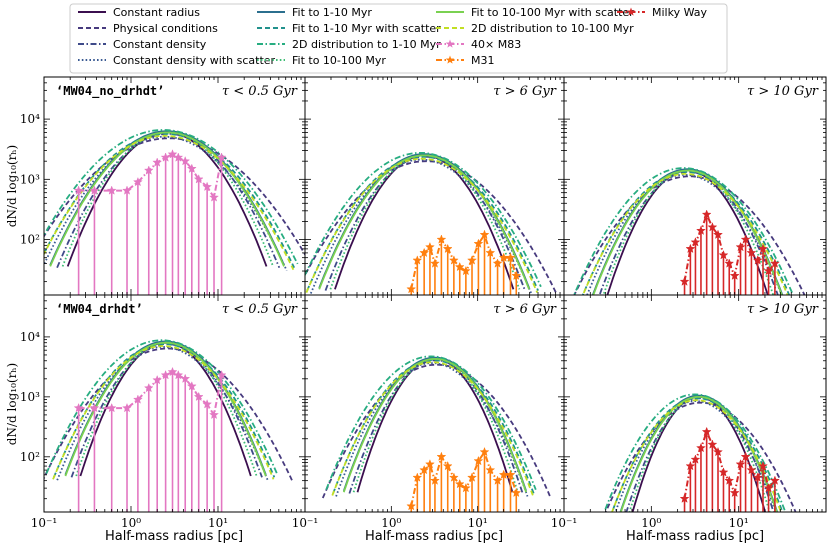 The image size is (830, 549). What do you see at coordinates (332, 12) in the screenshot?
I see `legend-label: Fit to 1-10 Myr` at bounding box center [332, 12].